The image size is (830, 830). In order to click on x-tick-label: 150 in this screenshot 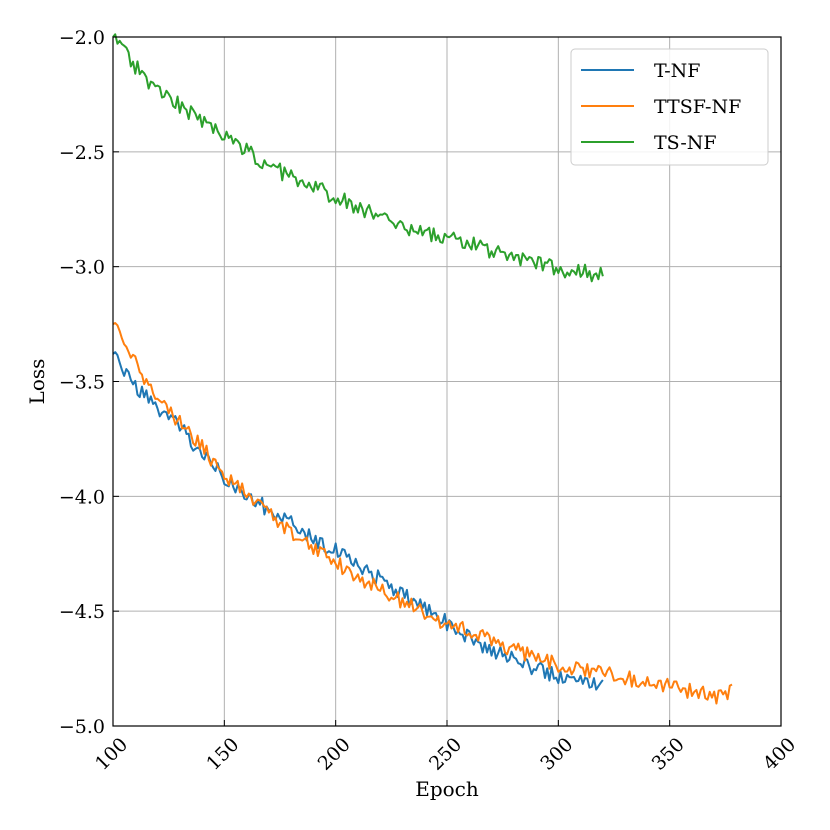, I will do `click(222, 754)`.